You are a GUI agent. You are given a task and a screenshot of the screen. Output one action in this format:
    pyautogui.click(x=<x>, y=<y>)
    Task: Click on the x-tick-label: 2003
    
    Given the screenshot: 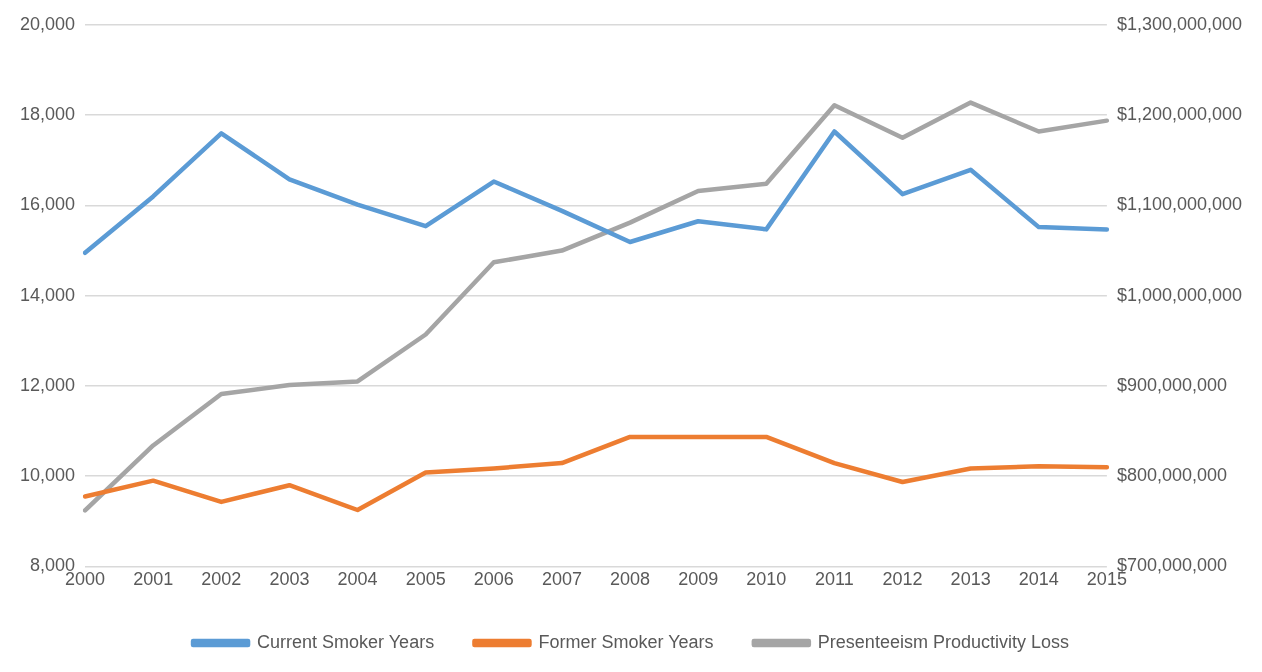 What is the action you would take?
    pyautogui.click(x=289, y=579)
    